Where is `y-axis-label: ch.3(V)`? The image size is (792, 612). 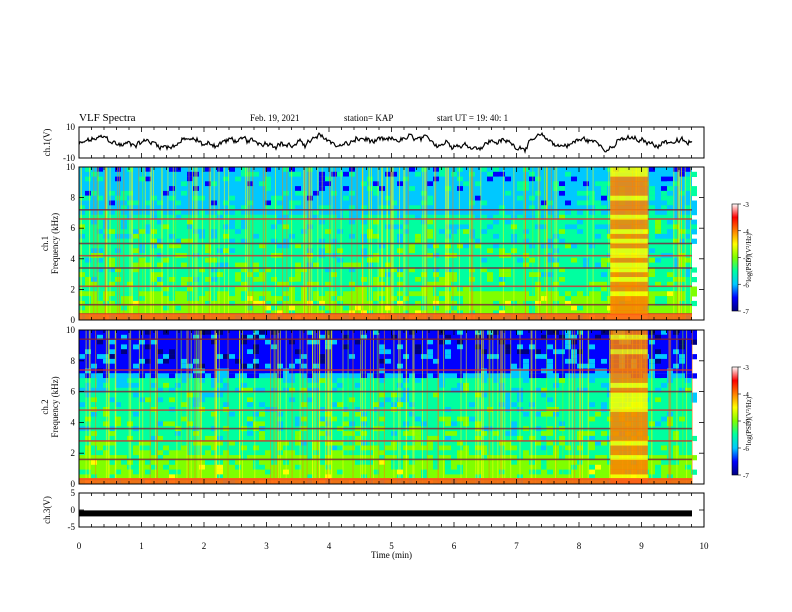
y-axis-label: ch.3(V) is located at coordinates (47, 510).